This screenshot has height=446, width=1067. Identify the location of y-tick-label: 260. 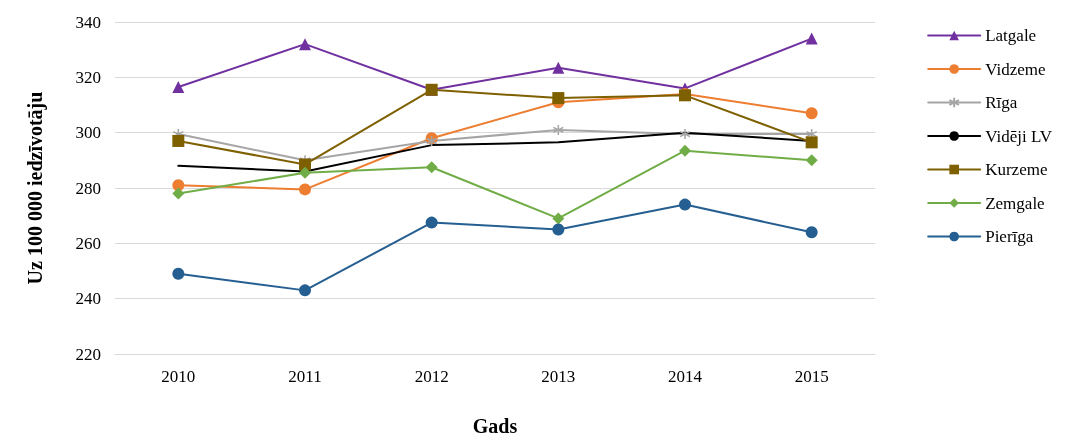
(88, 243).